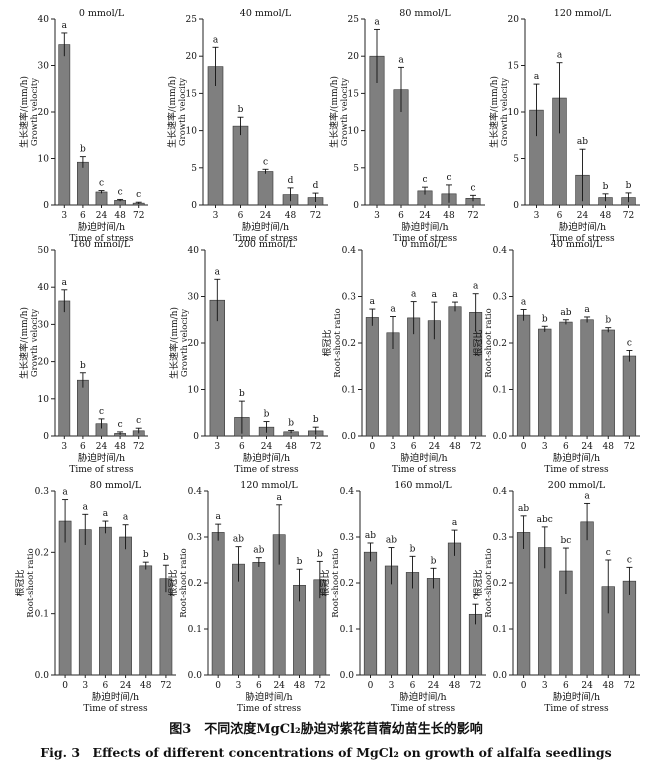  Describe the element at coordinates (195, 538) in the screenshot. I see `panel-10-y-tick-label: 0.3` at that location.